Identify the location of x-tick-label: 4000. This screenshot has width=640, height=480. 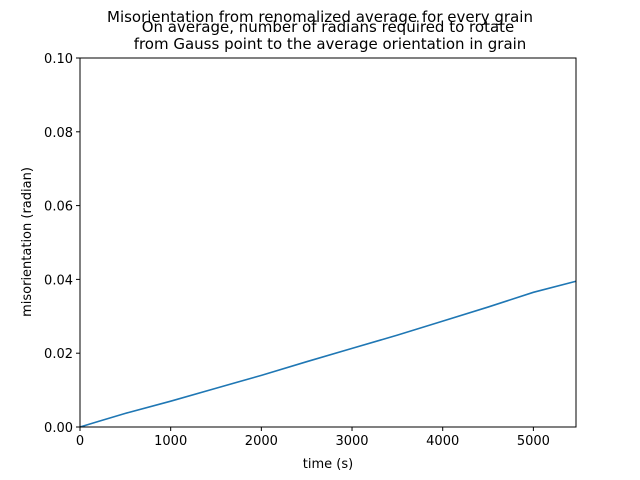
(442, 441).